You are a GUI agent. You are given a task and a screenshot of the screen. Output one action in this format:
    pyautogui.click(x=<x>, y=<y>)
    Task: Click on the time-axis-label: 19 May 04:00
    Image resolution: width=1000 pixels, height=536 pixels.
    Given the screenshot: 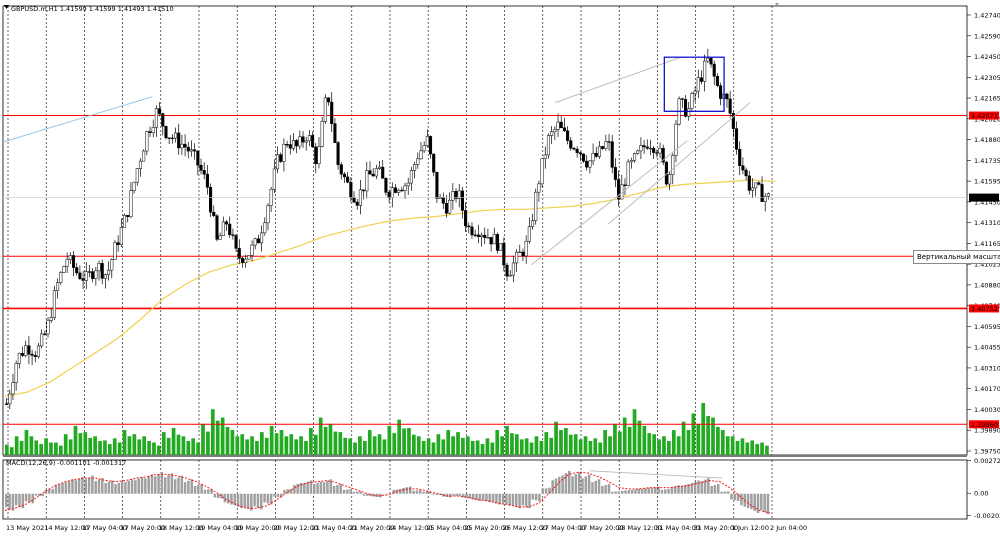 What is the action you would take?
    pyautogui.click(x=219, y=528)
    